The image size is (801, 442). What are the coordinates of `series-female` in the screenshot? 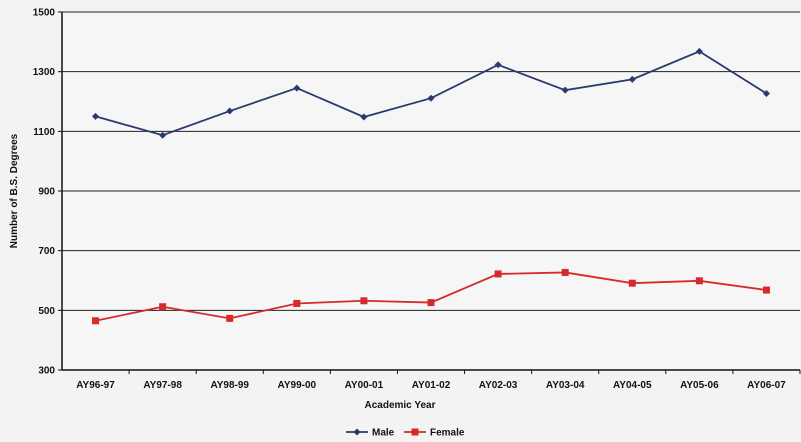 It's located at (431, 296).